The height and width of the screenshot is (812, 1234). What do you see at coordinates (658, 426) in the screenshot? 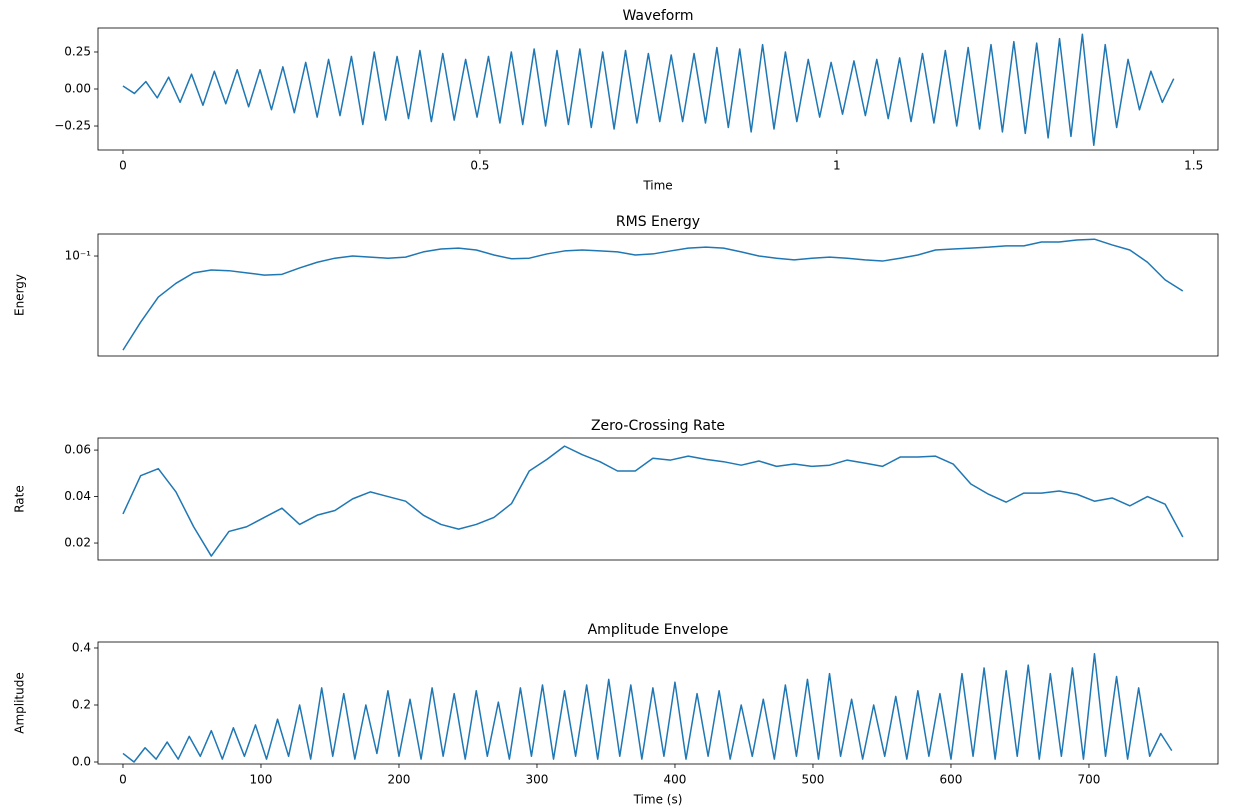
I see `subplot-title: Zero-Crossing Rate` at bounding box center [658, 426].